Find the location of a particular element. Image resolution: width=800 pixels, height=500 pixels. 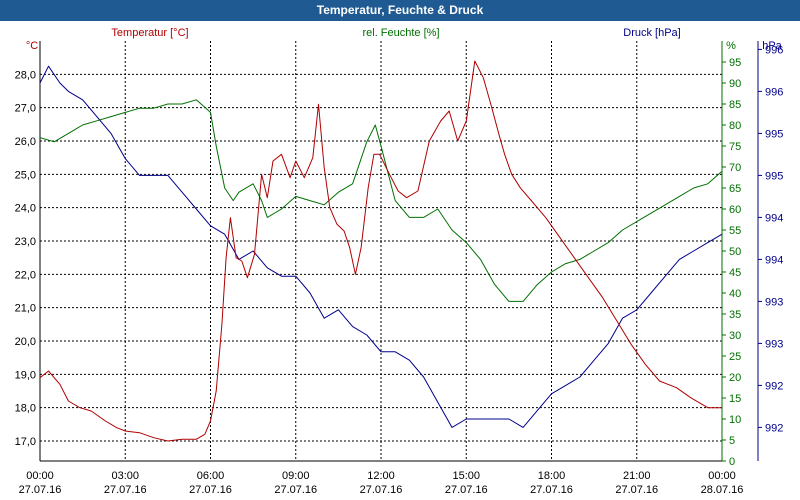

chart-title: Temperatur, Feuchte & Druck is located at coordinates (400, 10).